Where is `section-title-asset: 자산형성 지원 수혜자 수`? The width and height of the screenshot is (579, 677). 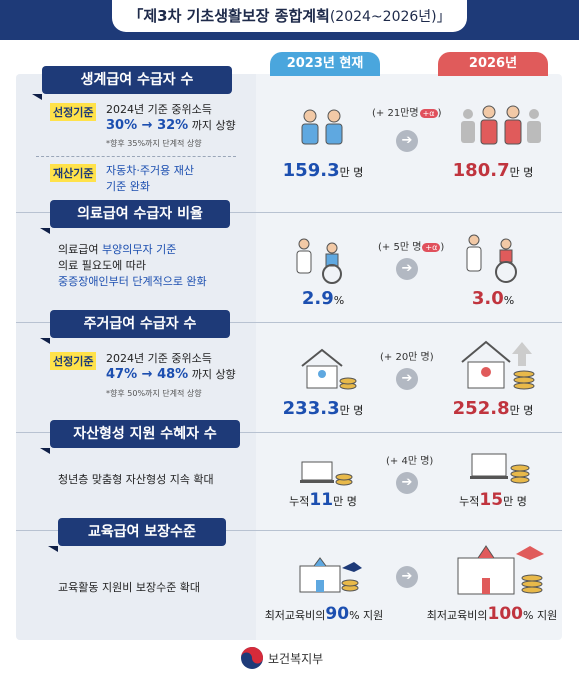
section-title-asset: 자산형성 지원 수혜자 수 is located at coordinates (140, 437).